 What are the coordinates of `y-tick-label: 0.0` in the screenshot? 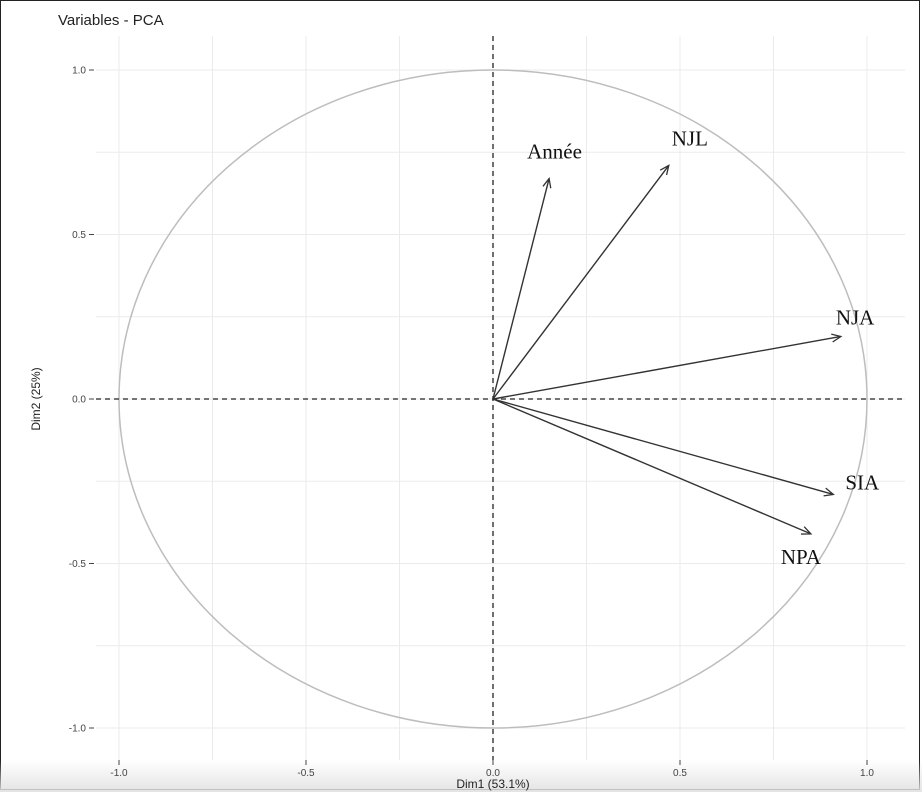 It's located at (79, 400).